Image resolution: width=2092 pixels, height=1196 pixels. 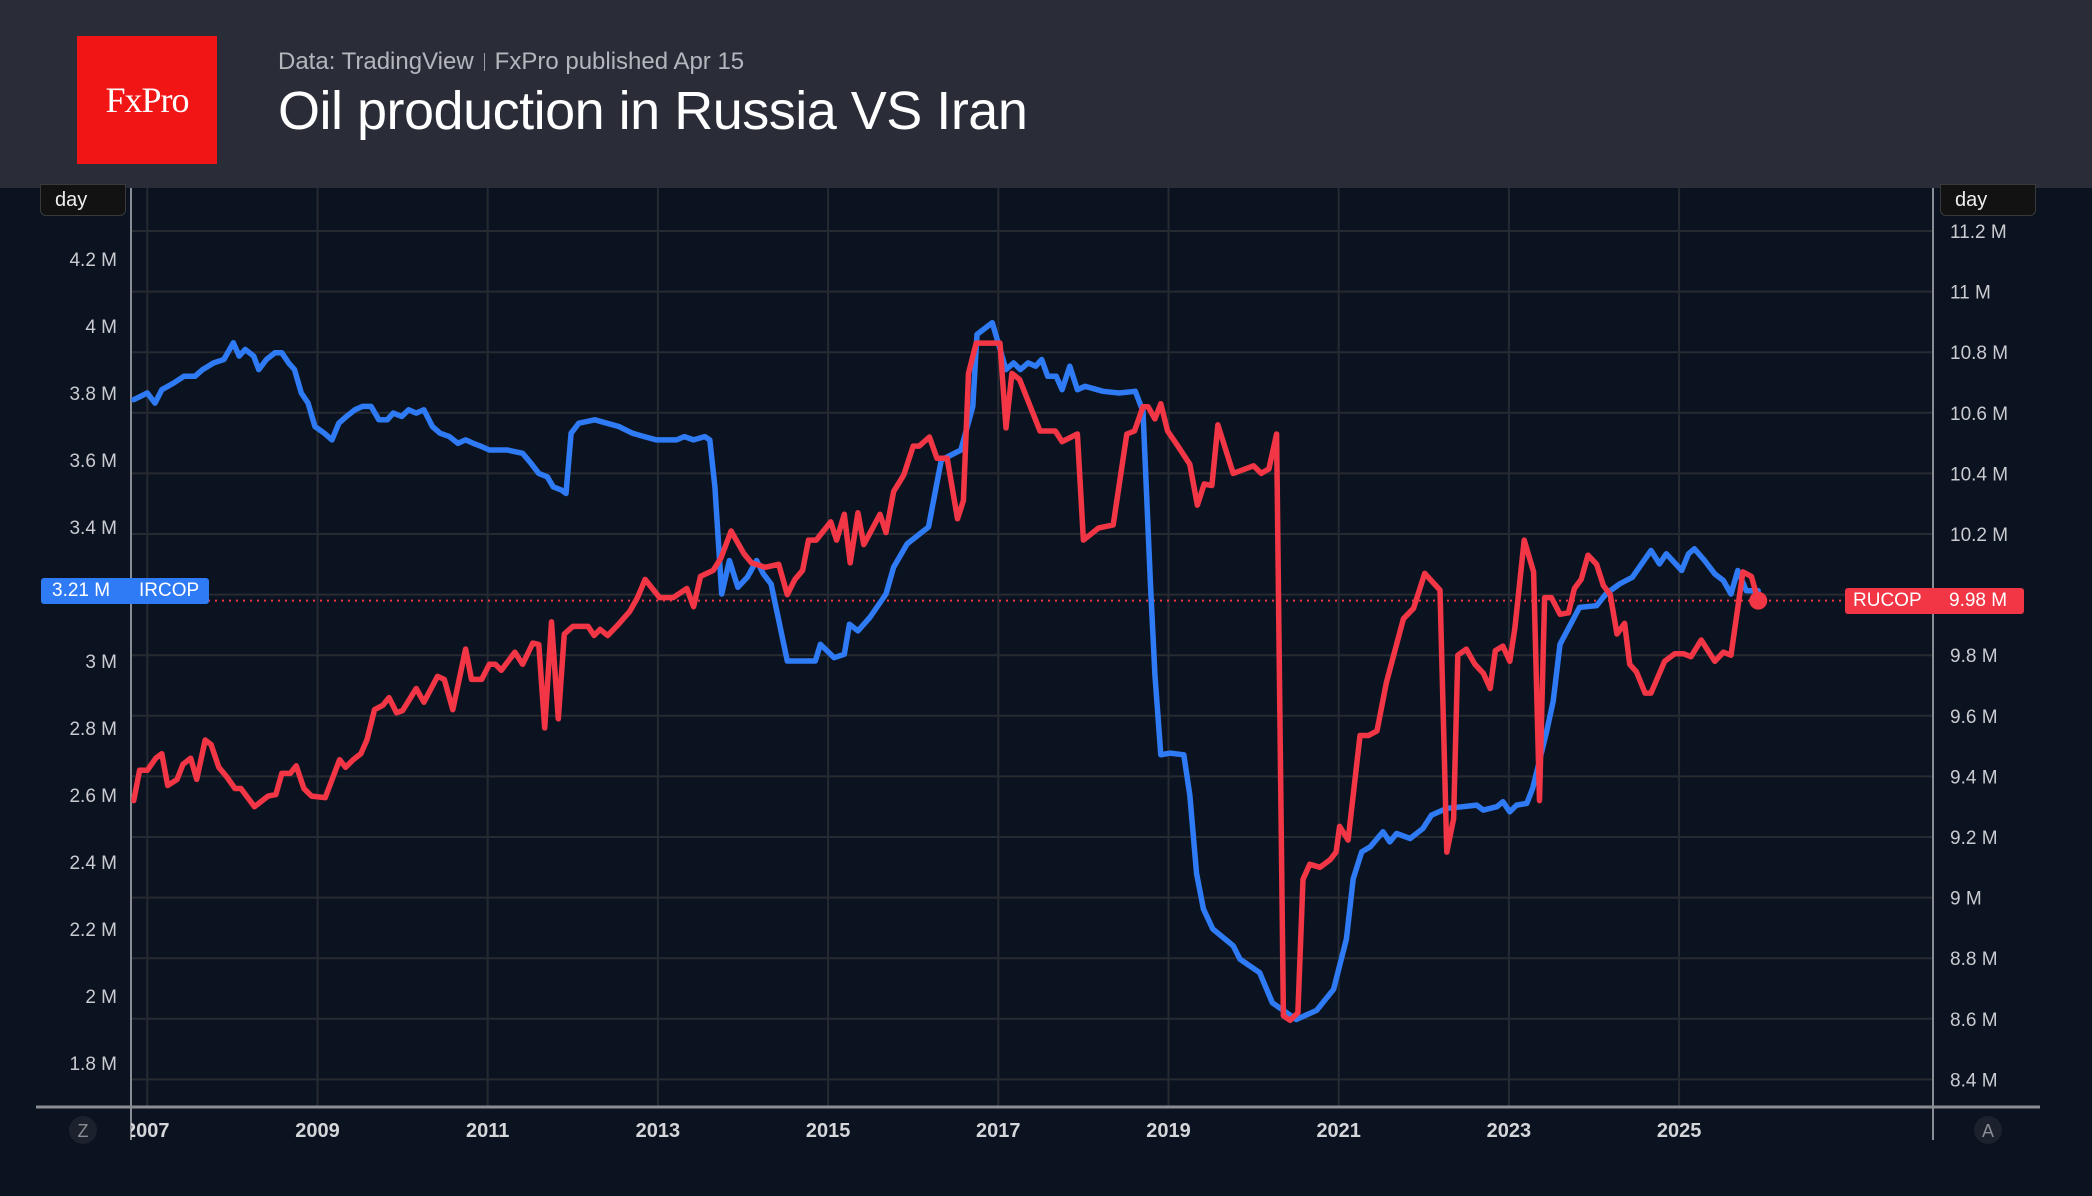 I want to click on left-tick-label: 2.2 M, so click(x=93, y=930).